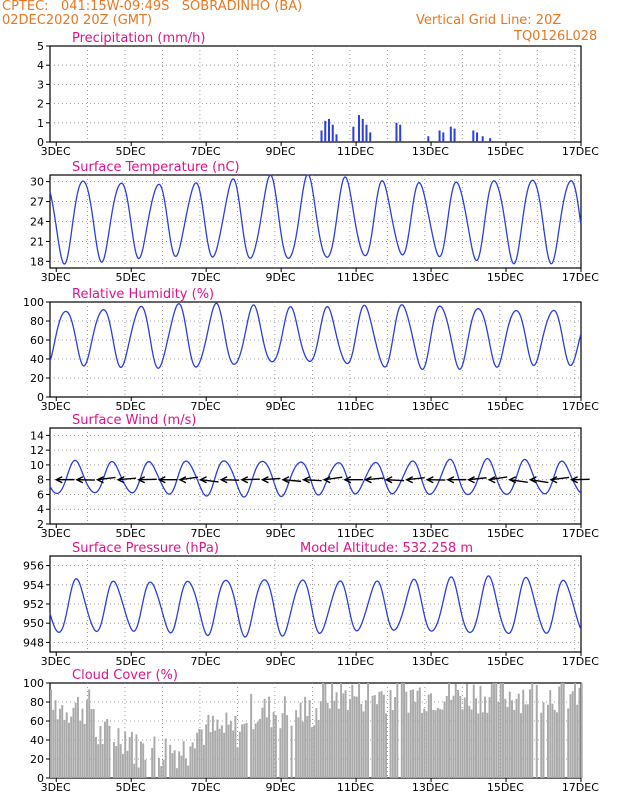 This screenshot has width=618, height=800. What do you see at coordinates (40, 509) in the screenshot?
I see `y-tick-label: 4` at bounding box center [40, 509].